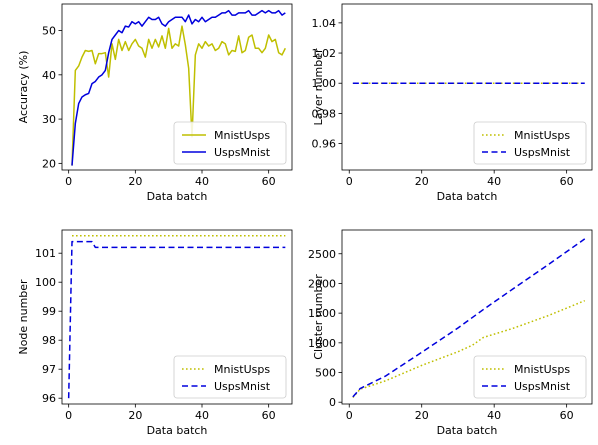  I want to click on y-tick-label: 1.02, so click(324, 53).